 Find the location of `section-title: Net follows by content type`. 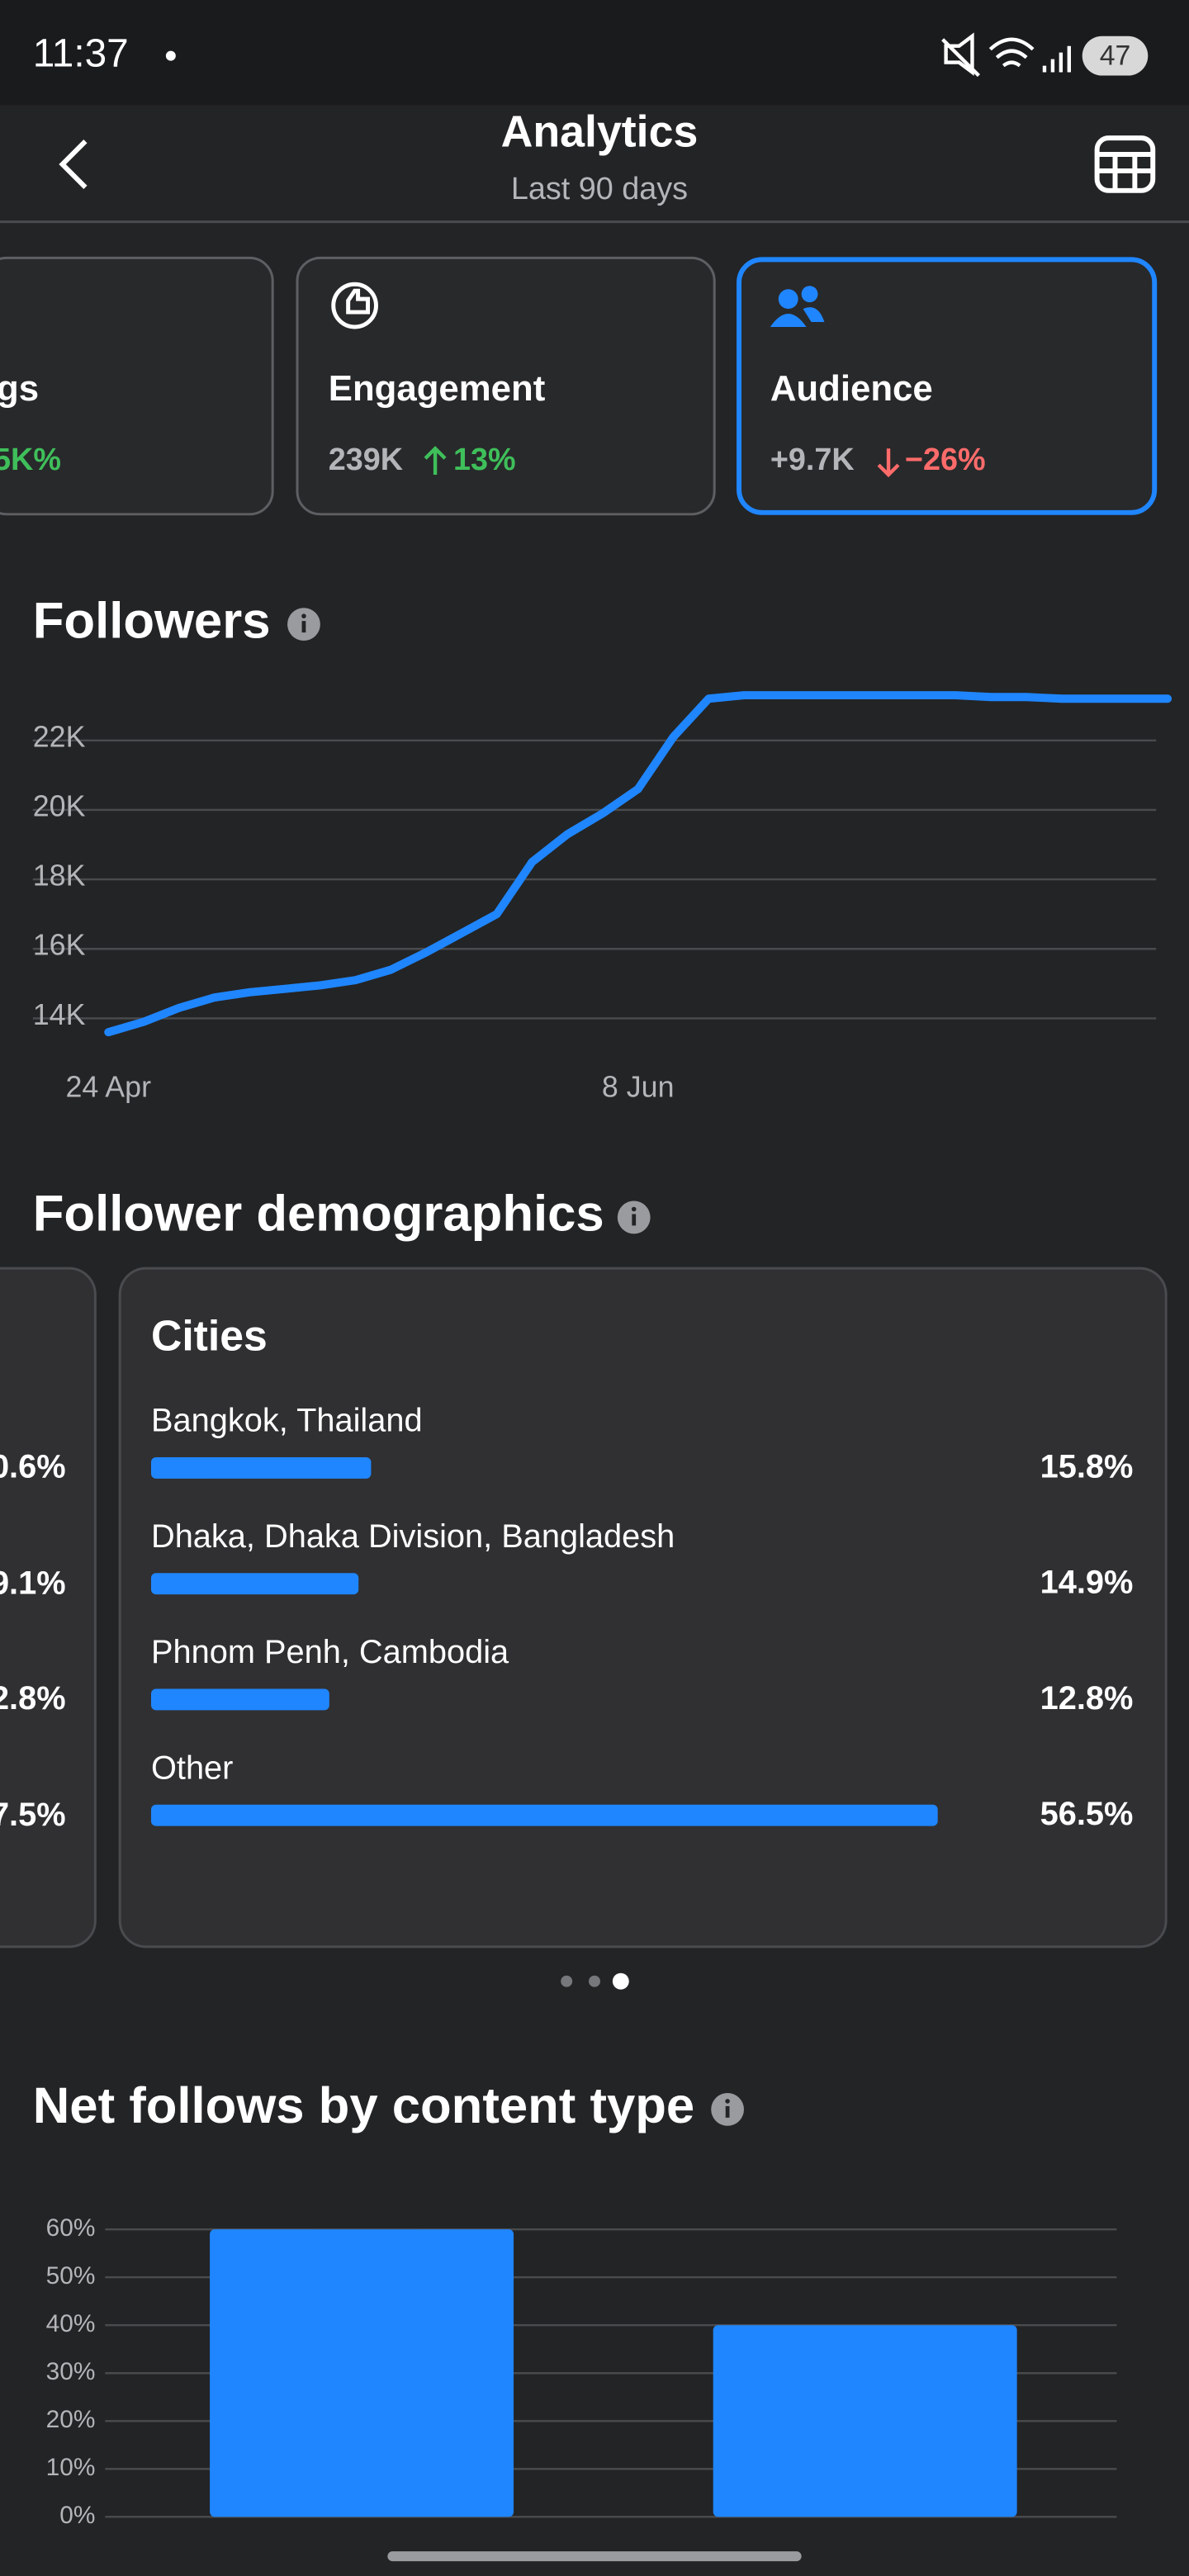

section-title: Net follows by content type is located at coordinates (363, 2105).